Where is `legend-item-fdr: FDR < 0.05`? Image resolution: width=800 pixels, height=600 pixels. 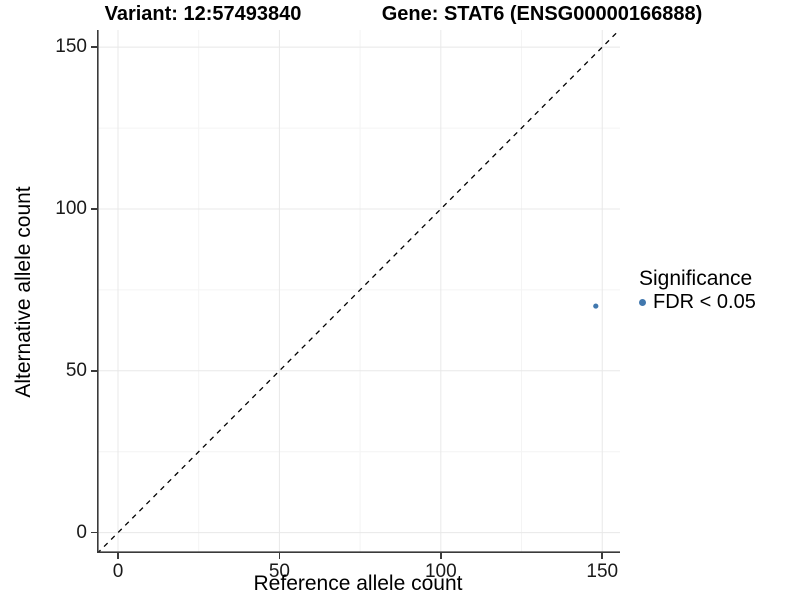 legend-item-fdr: FDR < 0.05 is located at coordinates (697, 302).